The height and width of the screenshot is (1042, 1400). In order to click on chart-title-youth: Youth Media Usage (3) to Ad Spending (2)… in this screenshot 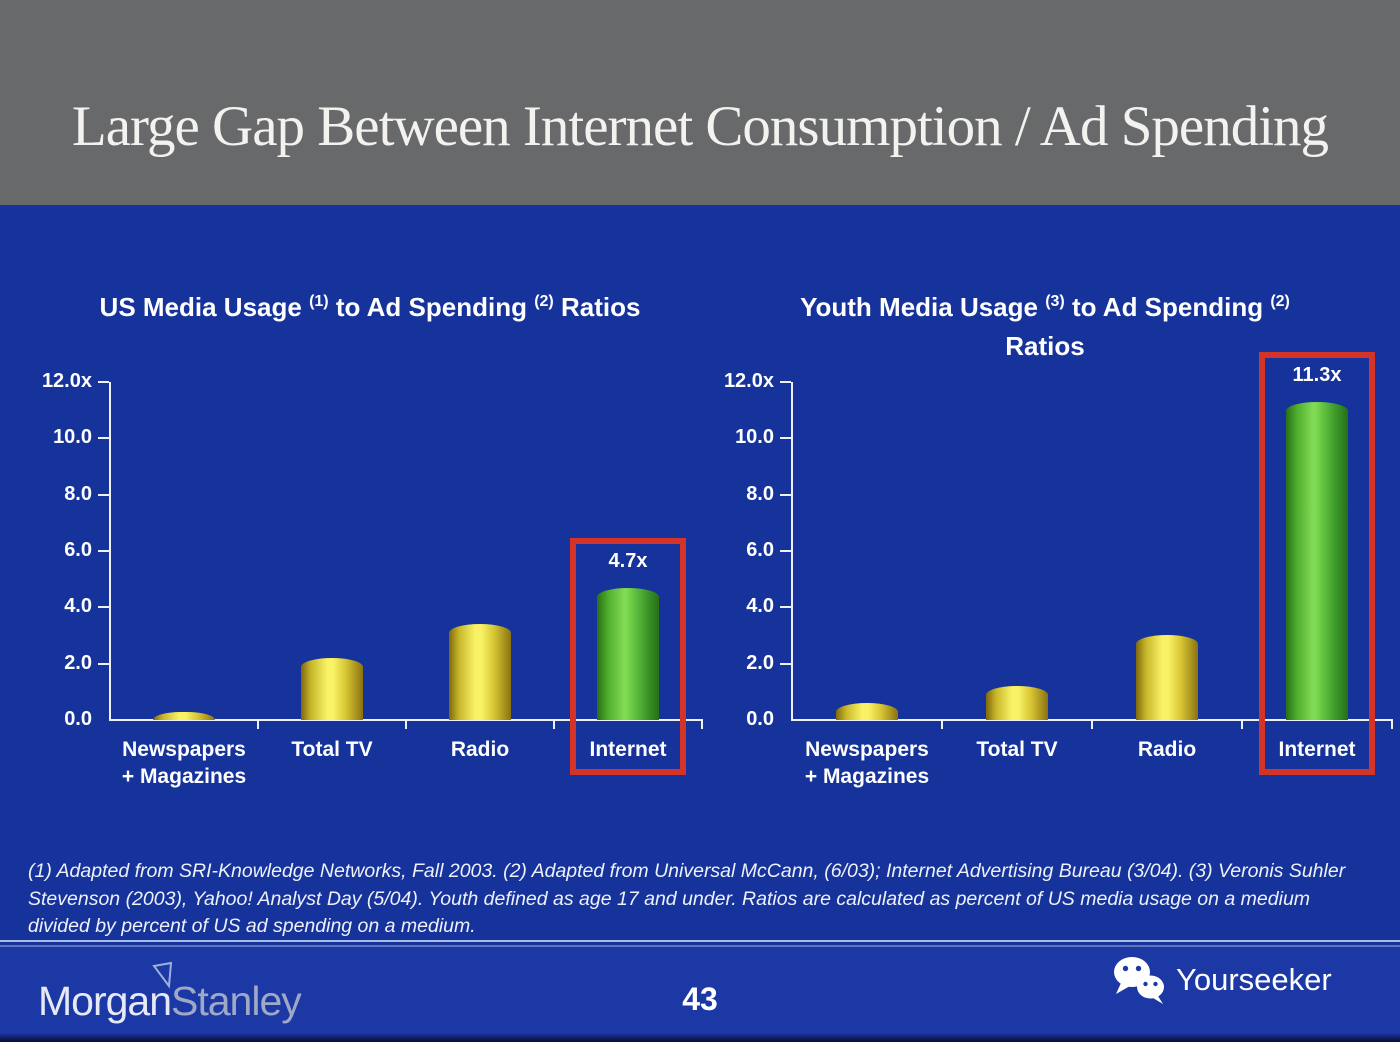, I will do `click(1045, 326)`.